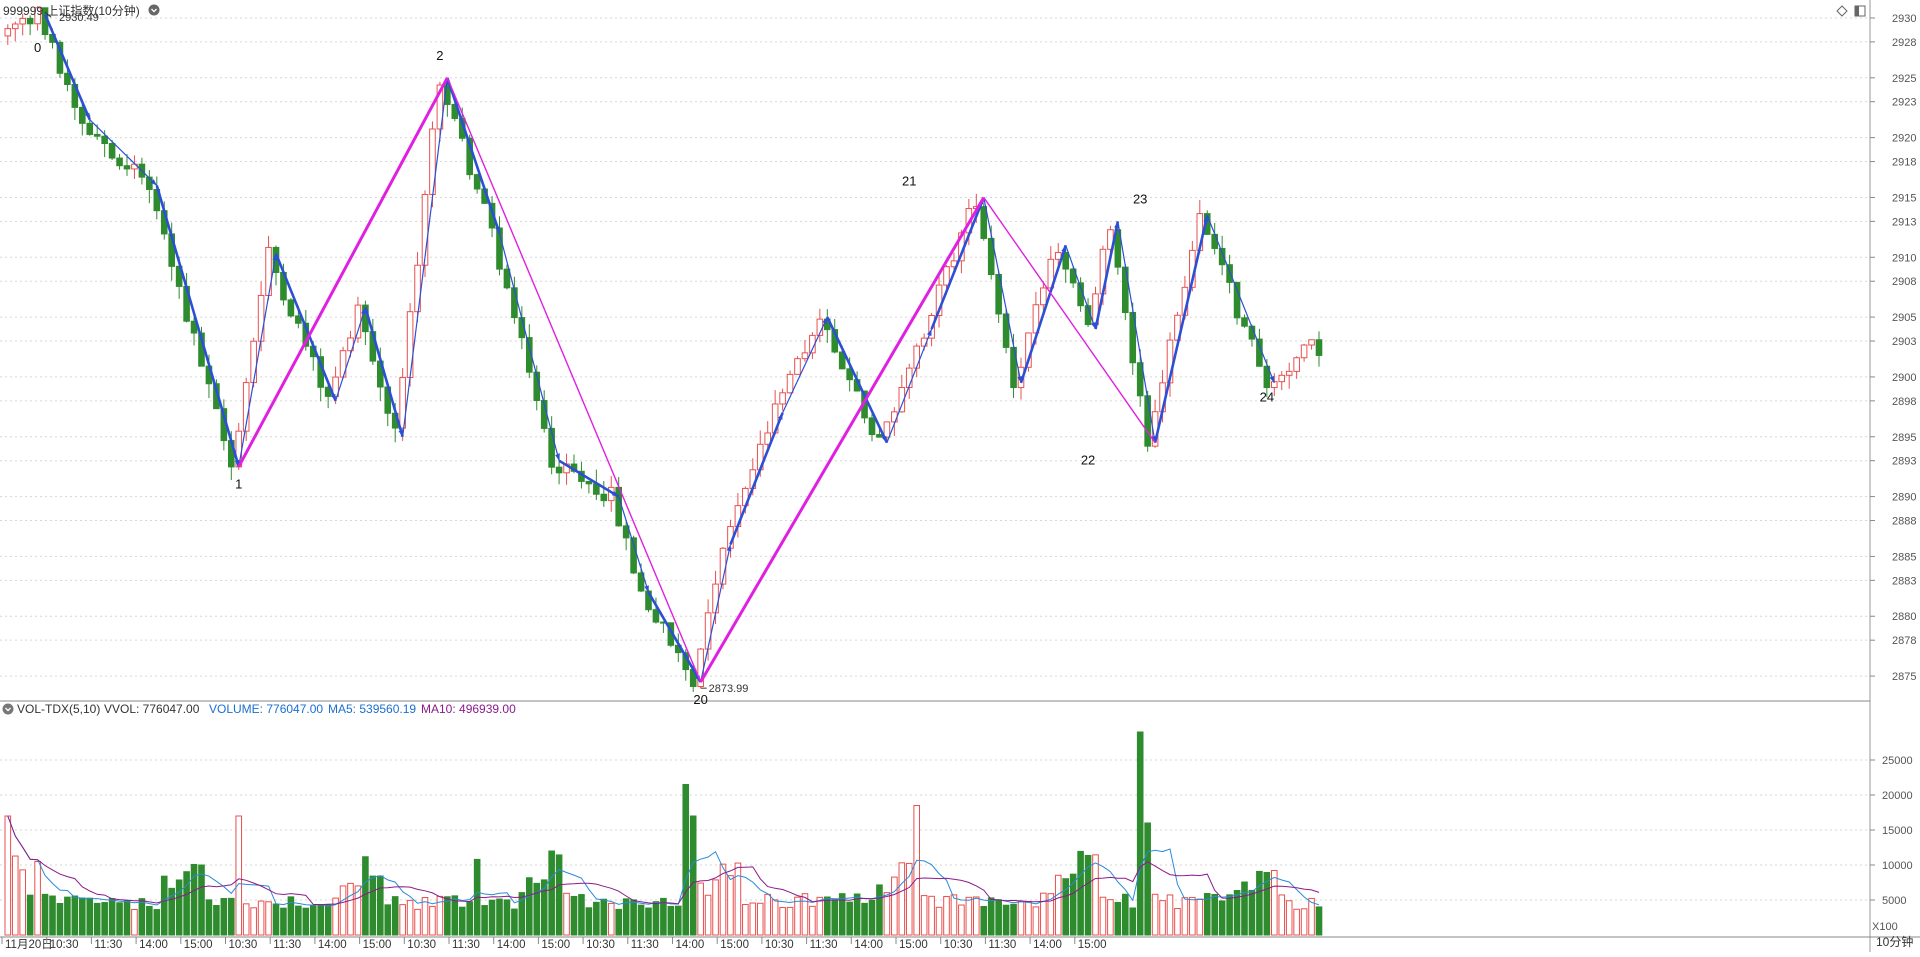  What do you see at coordinates (266, 709) in the screenshot?
I see `vol-volume: VOLUME: 776047.00` at bounding box center [266, 709].